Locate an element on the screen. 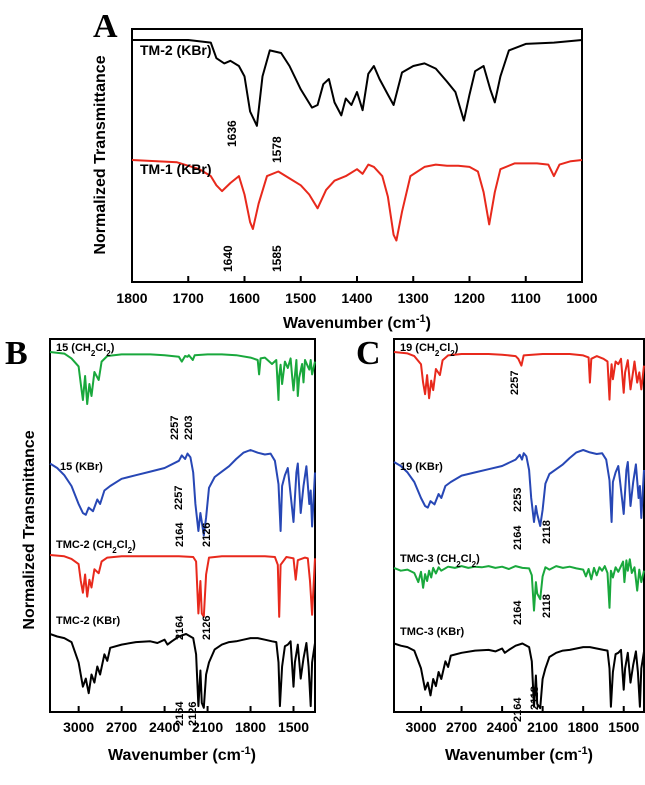 The height and width of the screenshot is (785, 645). panel-c-x-axis-title: Wavenumber (cm-1) is located at coordinates (519, 754).